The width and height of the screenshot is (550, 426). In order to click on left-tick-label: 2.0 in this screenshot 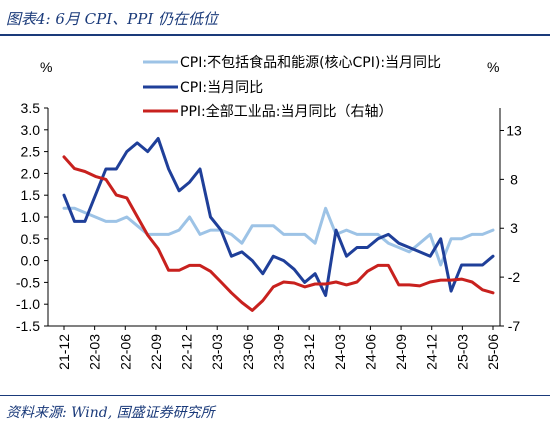, I will do `click(31, 173)`.